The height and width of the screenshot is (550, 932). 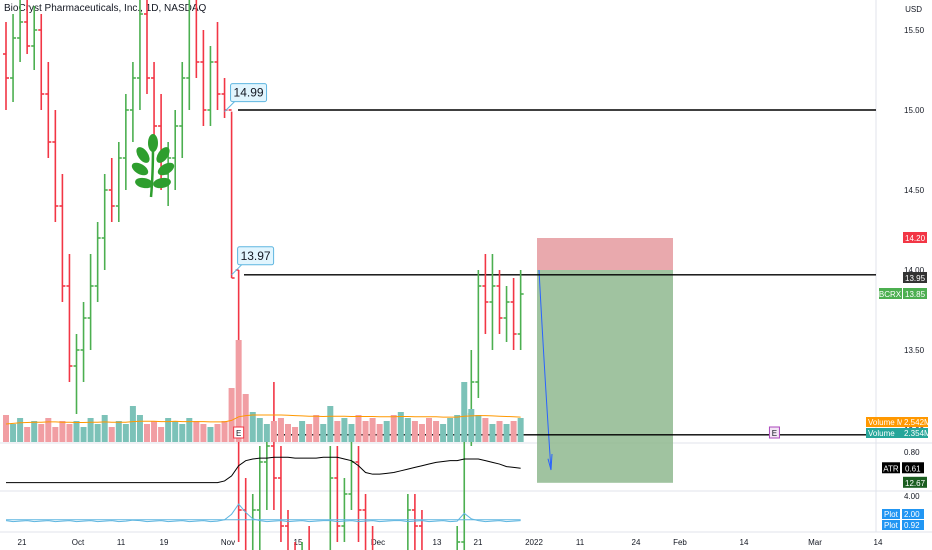 I want to click on volume-tag-label: Volume, so click(x=881, y=433).